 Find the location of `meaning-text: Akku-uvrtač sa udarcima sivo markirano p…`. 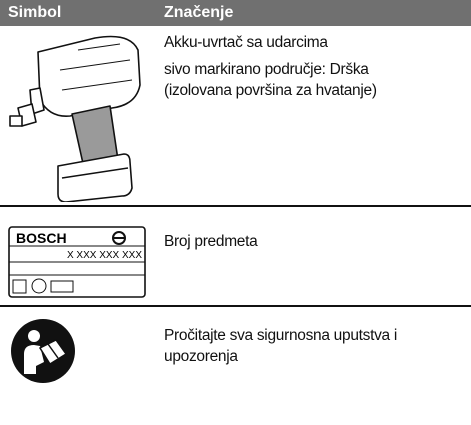

meaning-text: Akku-uvrtač sa udarcima sivo markirano p… is located at coordinates (270, 66).